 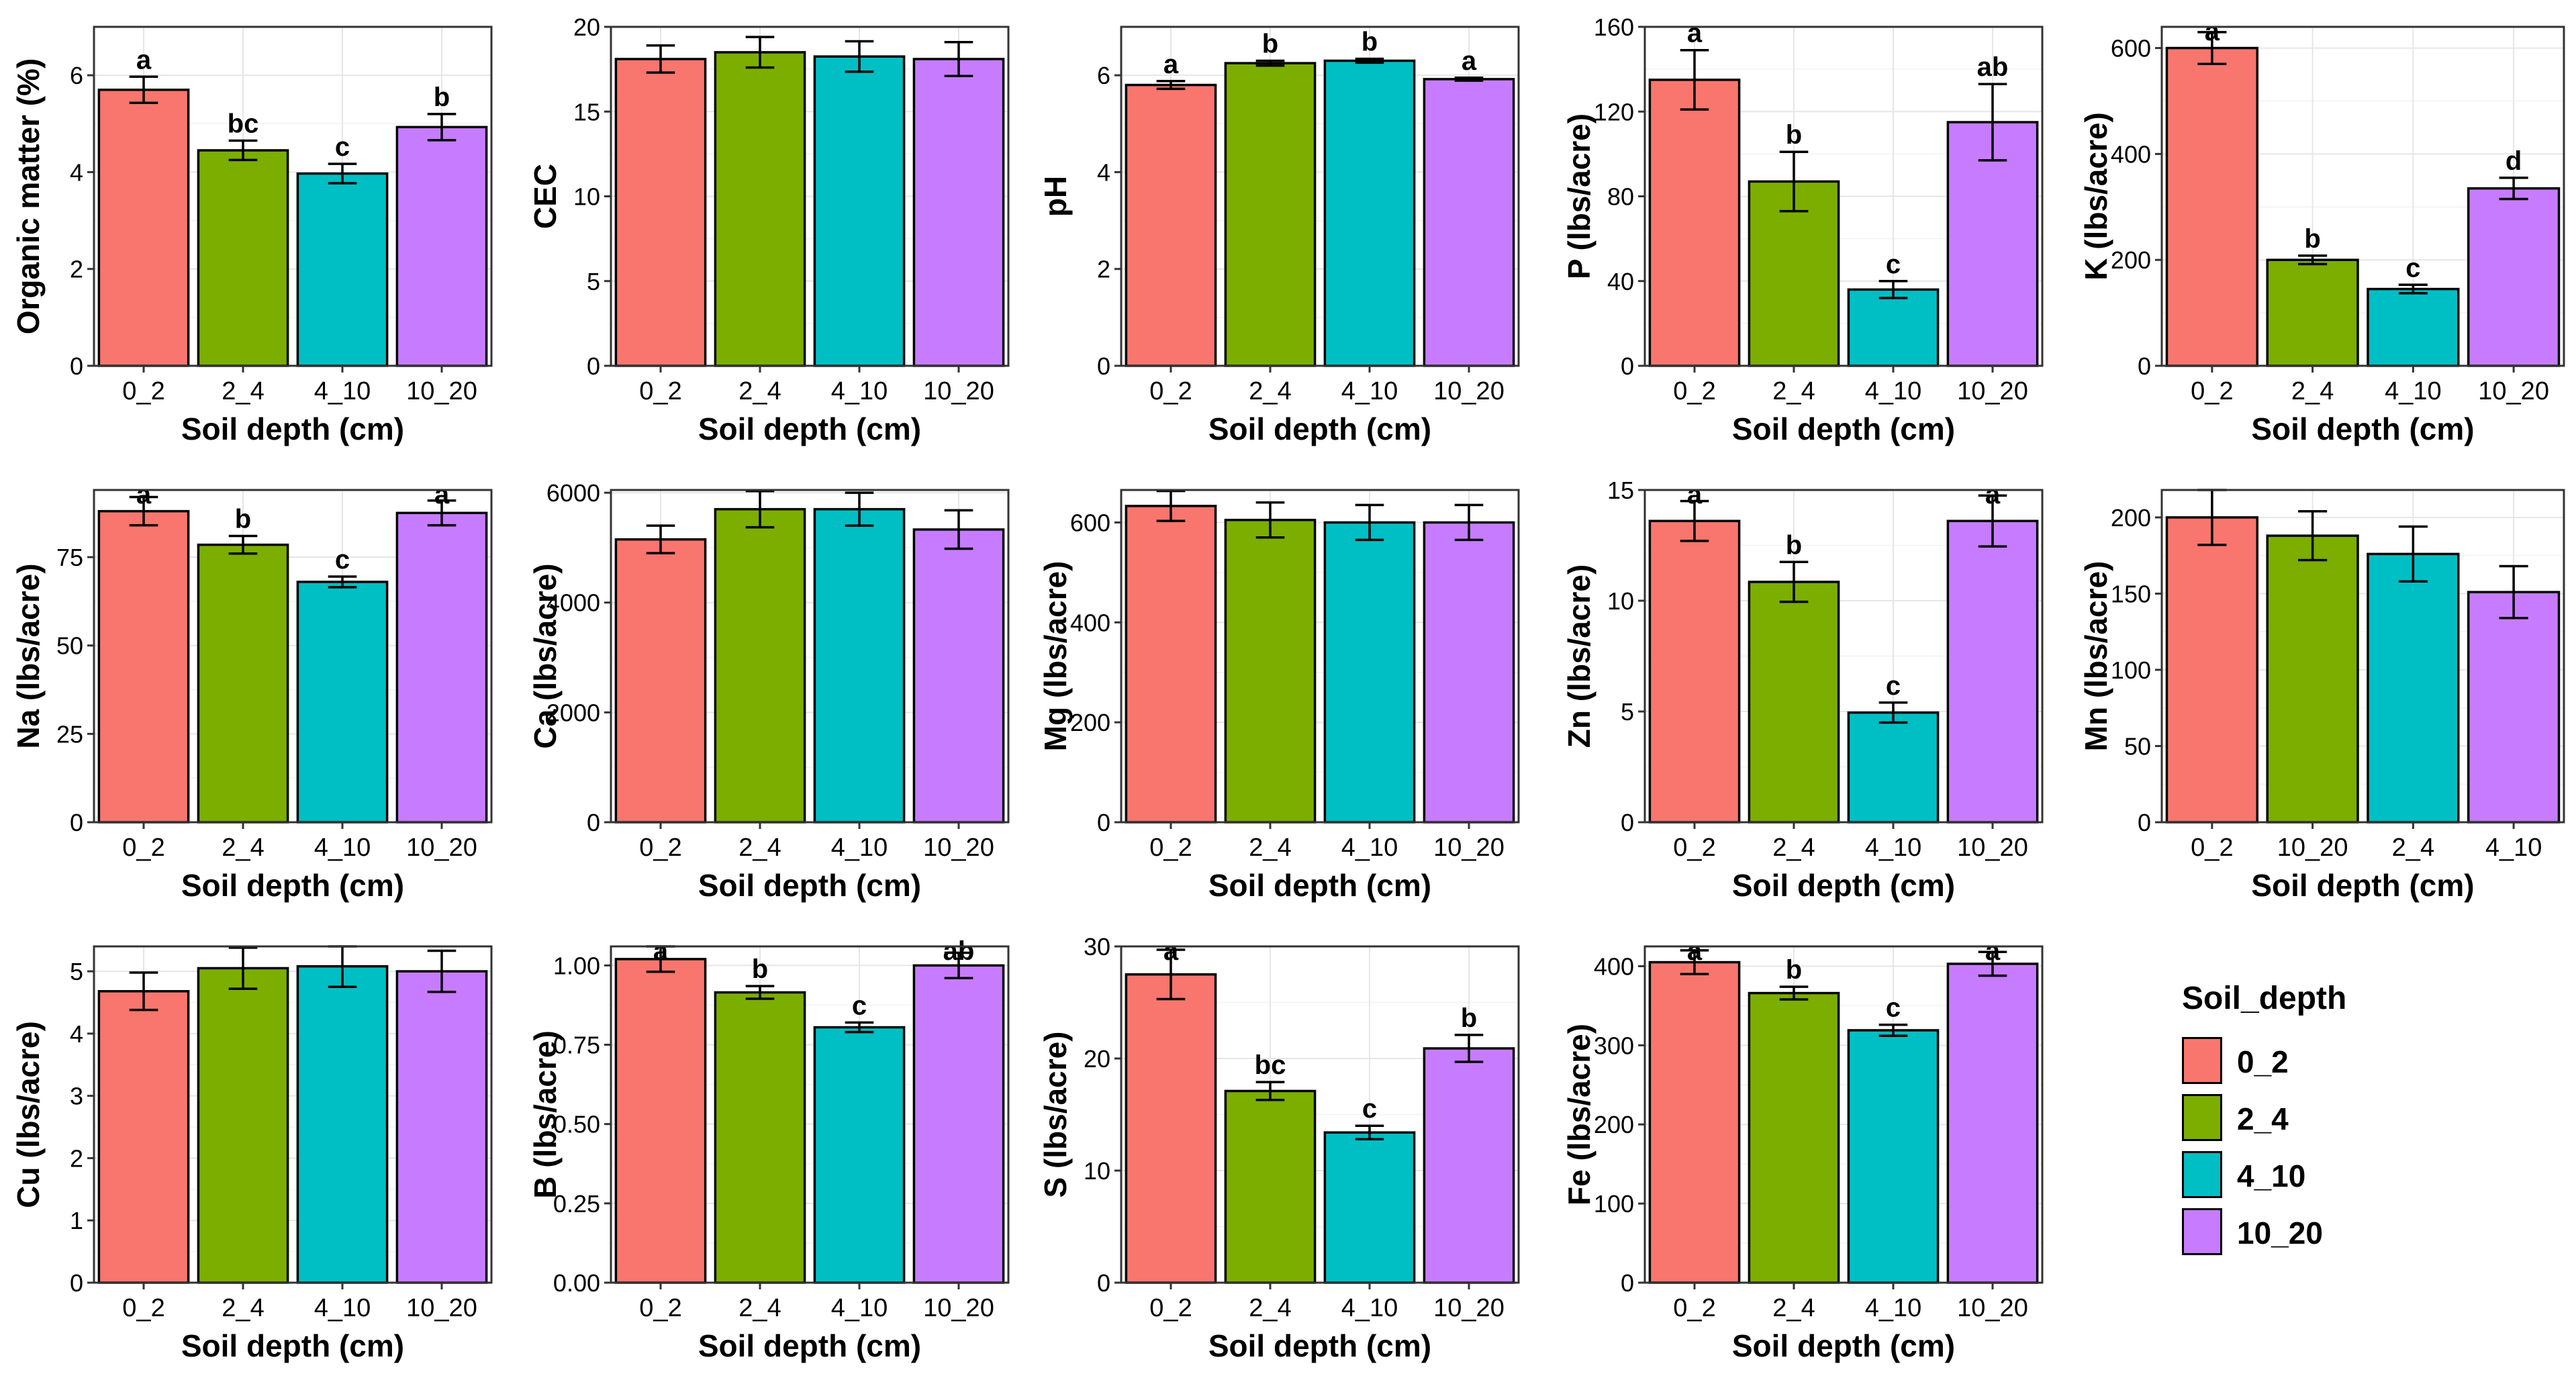 I want to click on y-axis-title: pH, so click(x=1055, y=196).